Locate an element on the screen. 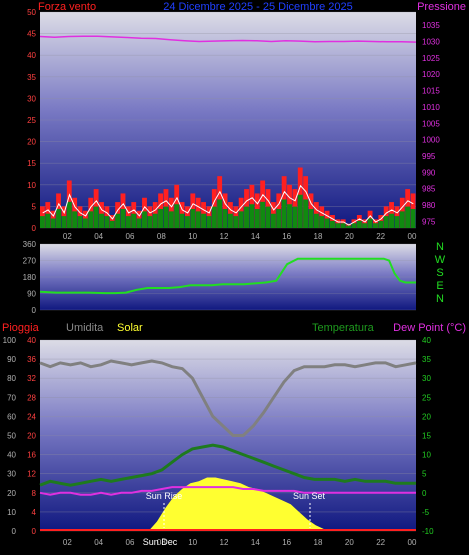 This screenshot has width=469, height=555. temp-x-tick: 16 is located at coordinates (286, 542).